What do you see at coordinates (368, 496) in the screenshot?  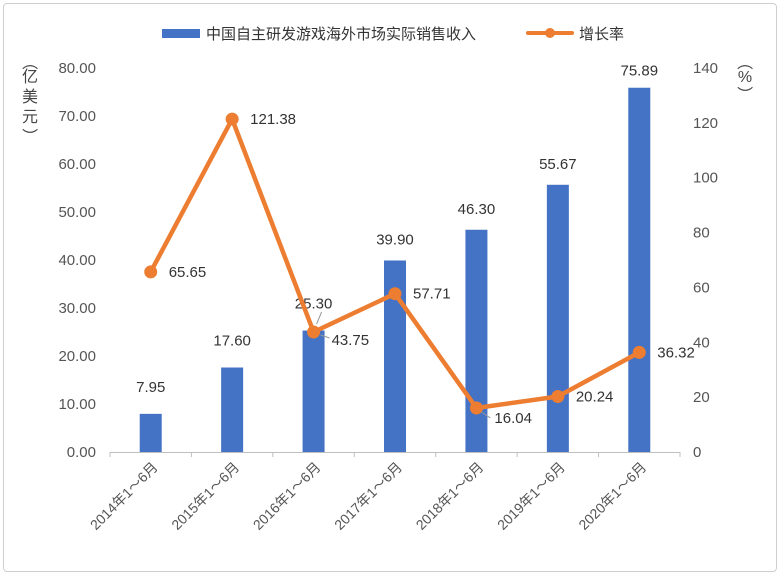 I see `x-tick-label: 2017年1～6月` at bounding box center [368, 496].